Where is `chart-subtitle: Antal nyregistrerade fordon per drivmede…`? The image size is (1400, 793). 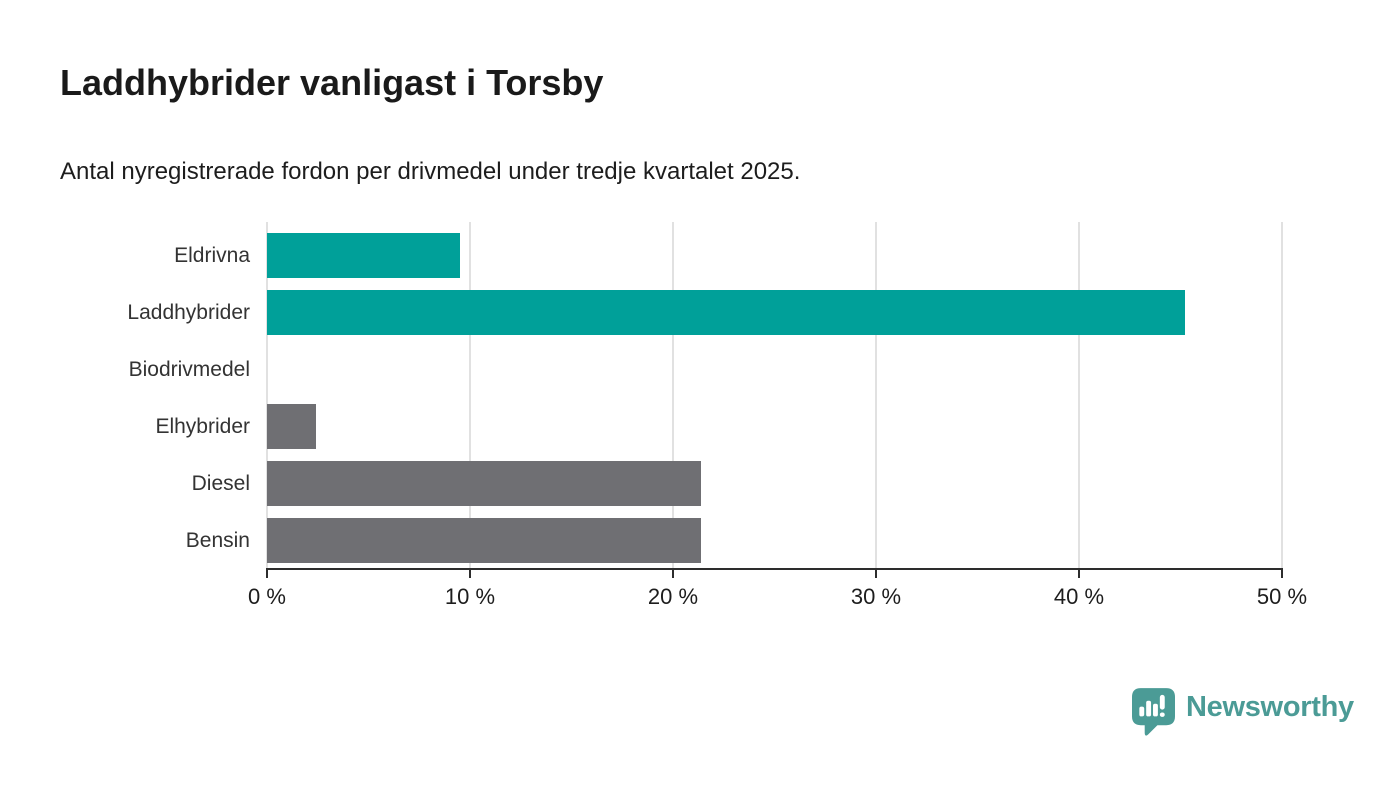 chart-subtitle: Antal nyregistrerade fordon per drivmede… is located at coordinates (430, 171).